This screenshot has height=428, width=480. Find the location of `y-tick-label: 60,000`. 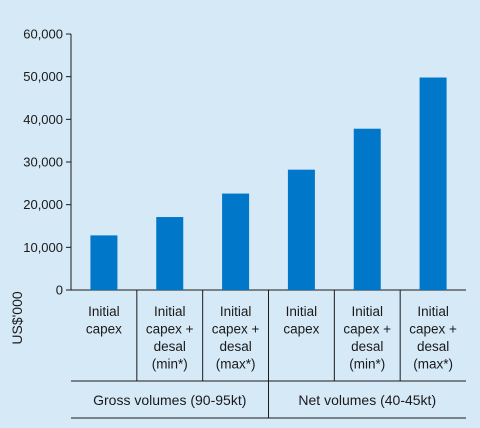

y-tick-label: 60,000 is located at coordinates (43, 34).